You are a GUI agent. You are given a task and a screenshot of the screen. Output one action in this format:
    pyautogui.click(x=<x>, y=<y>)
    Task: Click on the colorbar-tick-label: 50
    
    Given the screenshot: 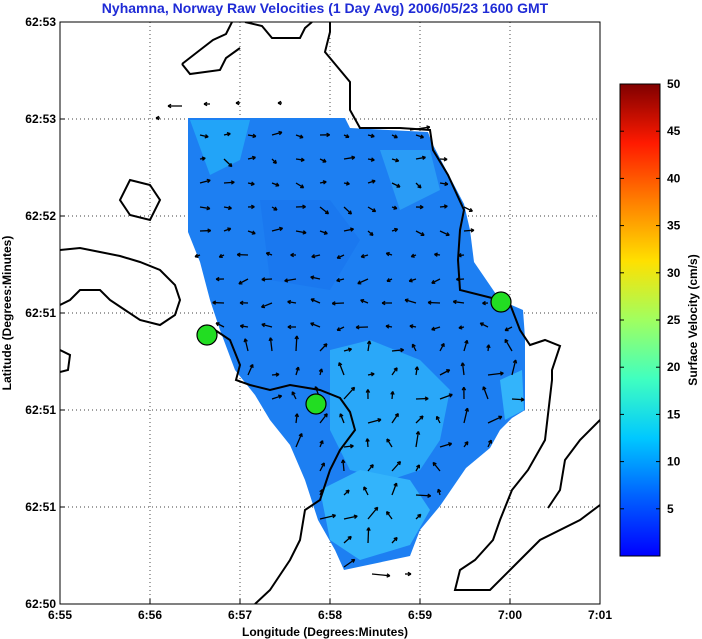 What is the action you would take?
    pyautogui.click(x=674, y=84)
    